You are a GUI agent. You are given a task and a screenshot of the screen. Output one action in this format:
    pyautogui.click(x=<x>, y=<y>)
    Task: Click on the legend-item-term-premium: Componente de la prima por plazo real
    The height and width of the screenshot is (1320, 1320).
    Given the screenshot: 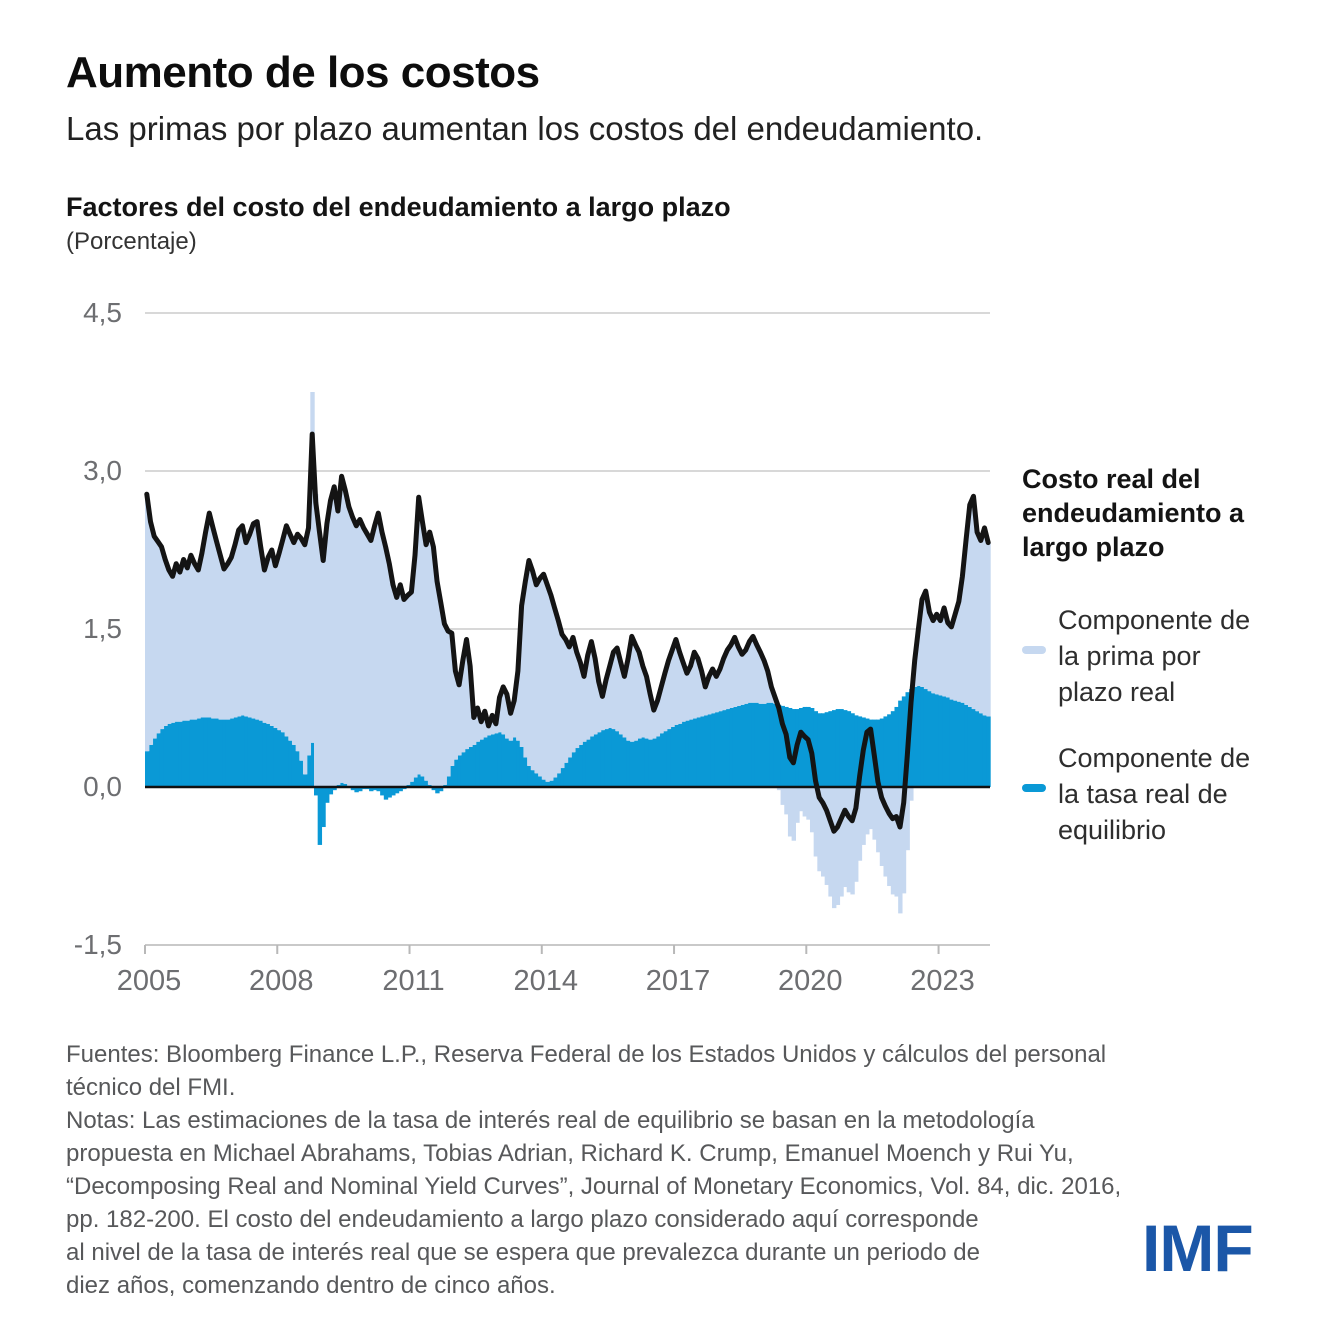 What is the action you would take?
    pyautogui.click(x=1147, y=656)
    